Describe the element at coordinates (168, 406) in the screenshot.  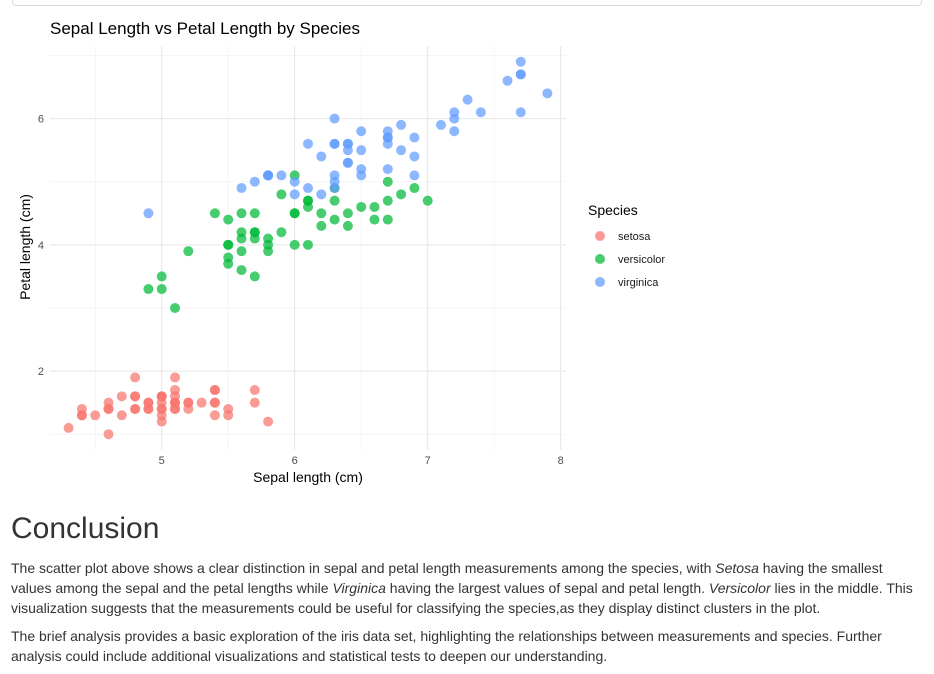
I see `series-setosa` at that location.